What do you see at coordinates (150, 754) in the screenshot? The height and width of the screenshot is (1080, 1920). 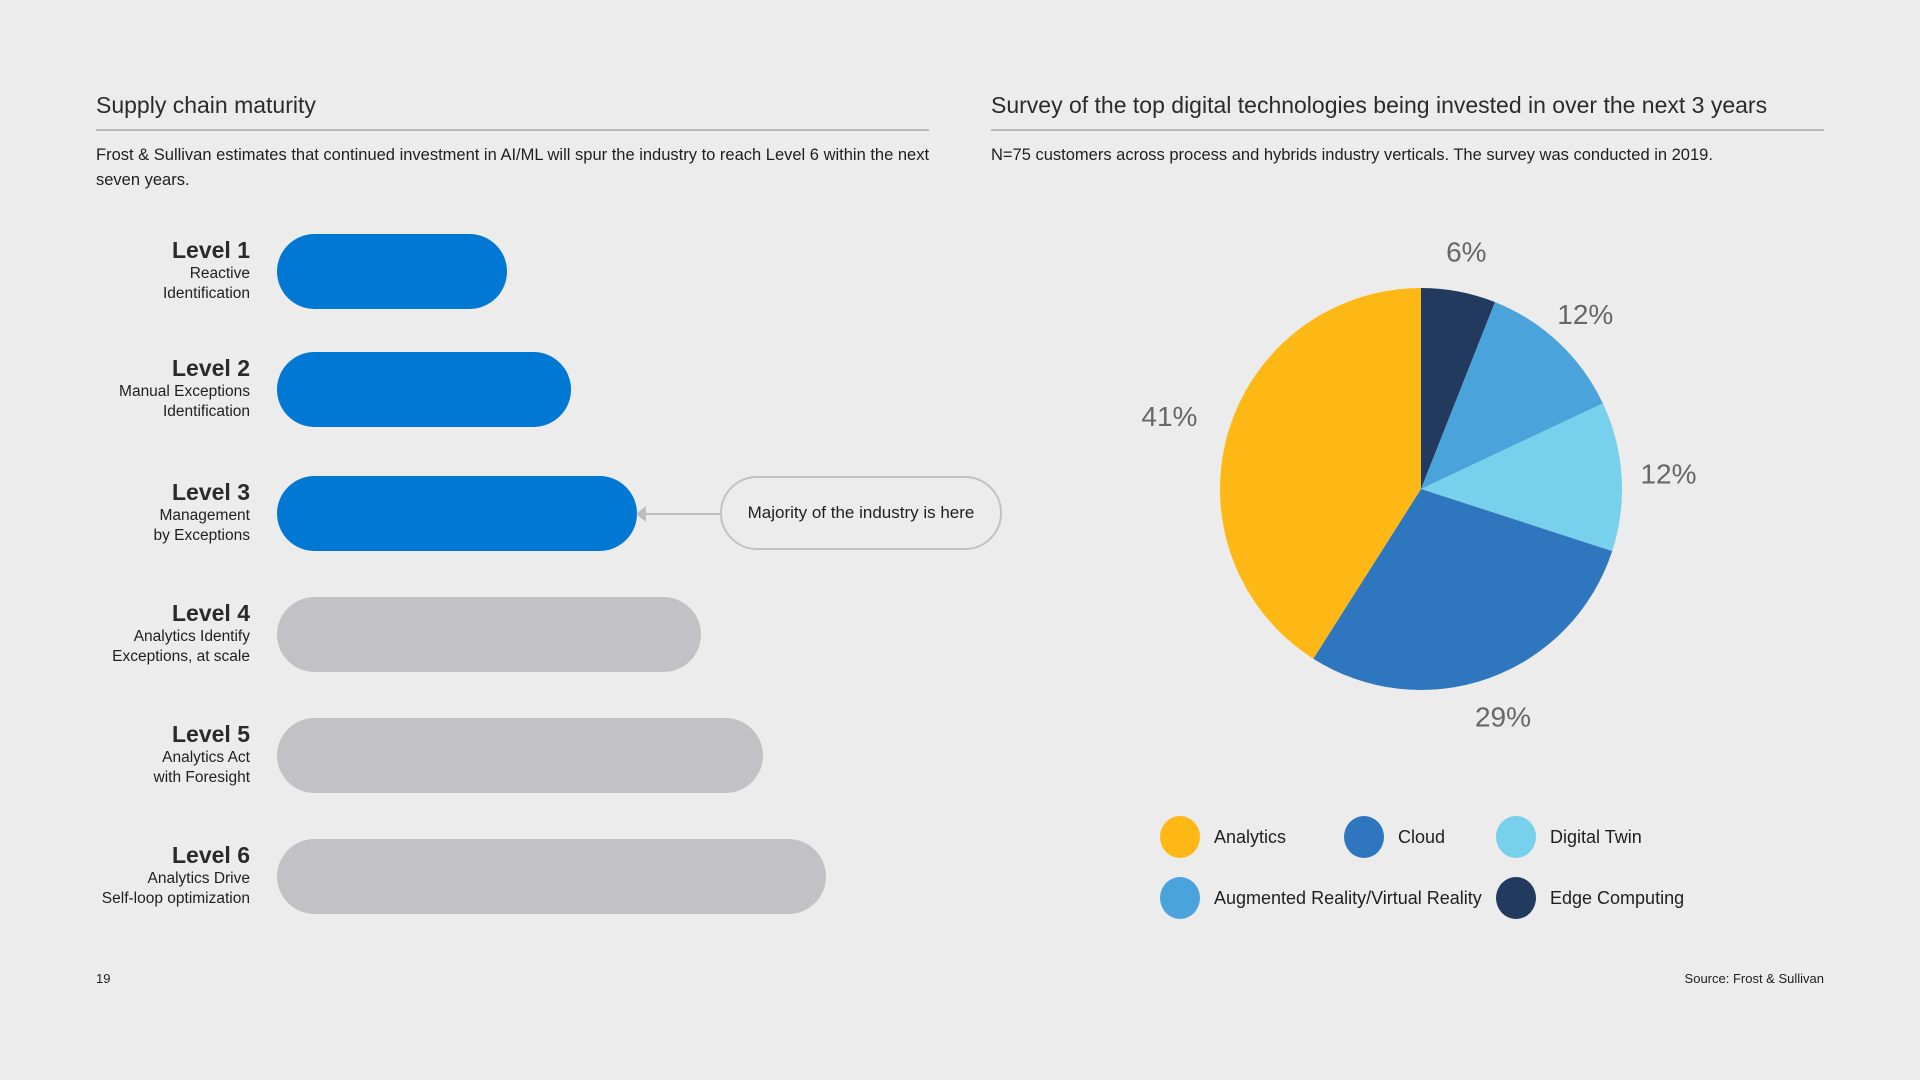 I see `level-label: Level 5 Analytics Act with Foresight` at bounding box center [150, 754].